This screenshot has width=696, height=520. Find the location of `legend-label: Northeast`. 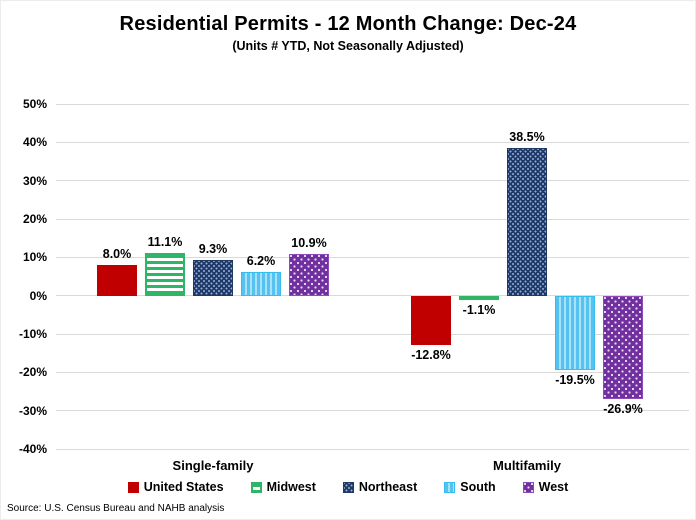

legend-label: Northeast is located at coordinates (388, 487).